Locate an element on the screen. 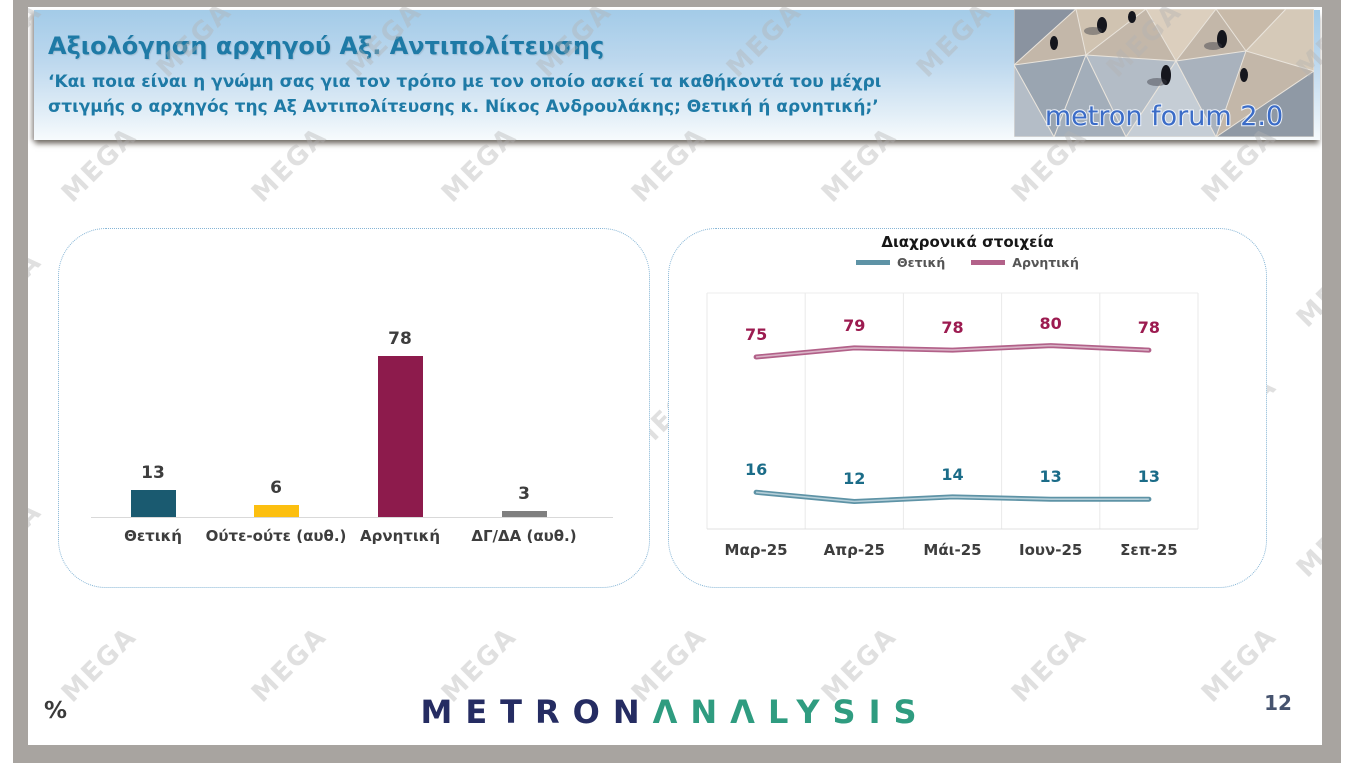 The image size is (1360, 765). x-axis-label: Ιουν-25 is located at coordinates (1051, 550).